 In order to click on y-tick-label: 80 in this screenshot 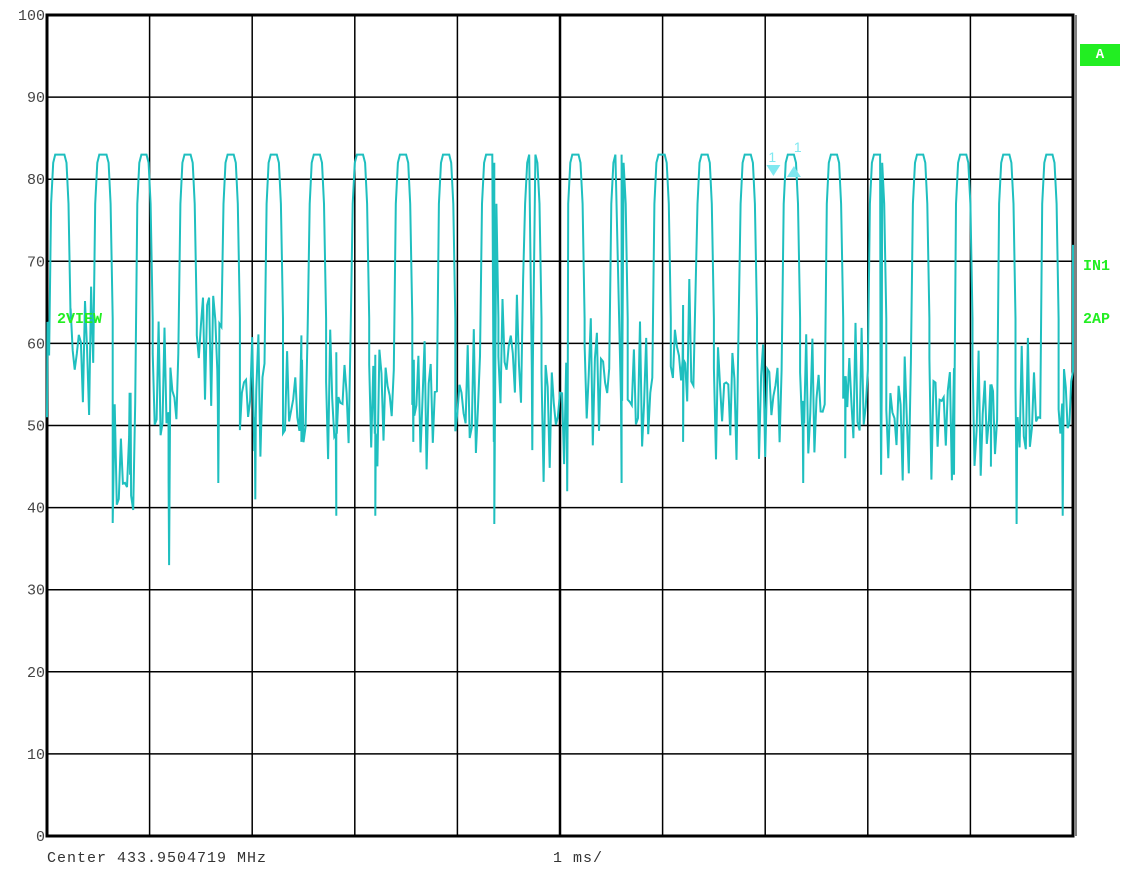, I will do `click(36, 180)`.